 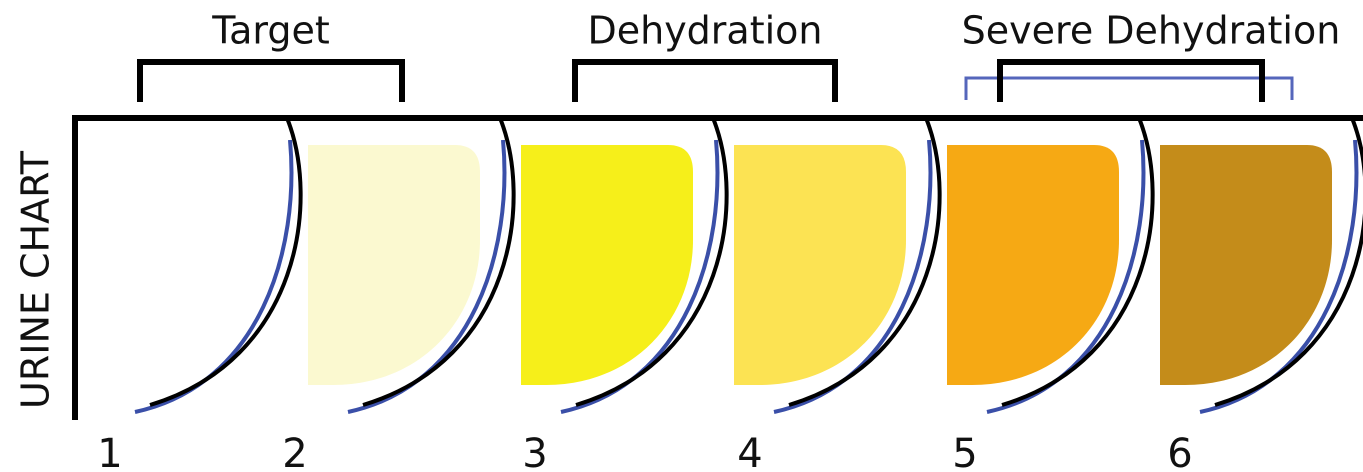 What do you see at coordinates (214, 276) in the screenshot?
I see `blue-arc` at bounding box center [214, 276].